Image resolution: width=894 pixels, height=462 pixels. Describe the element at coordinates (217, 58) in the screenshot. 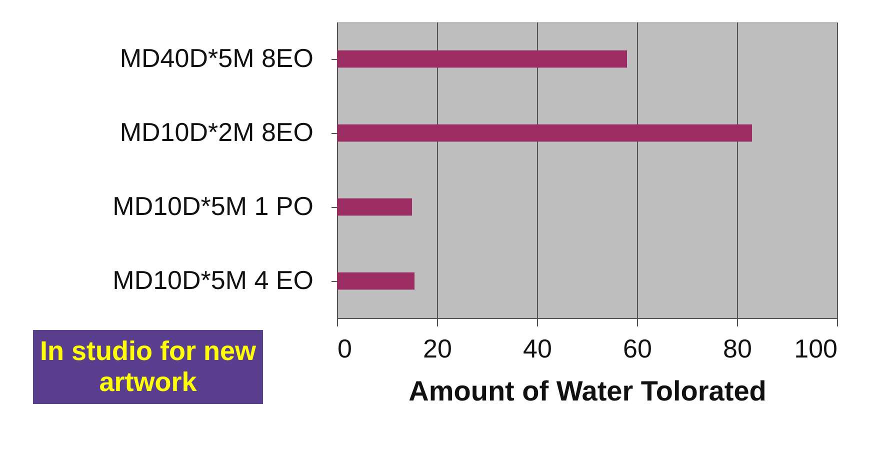

I see `y-tick-label: MD40D*5M 8EO` at that location.